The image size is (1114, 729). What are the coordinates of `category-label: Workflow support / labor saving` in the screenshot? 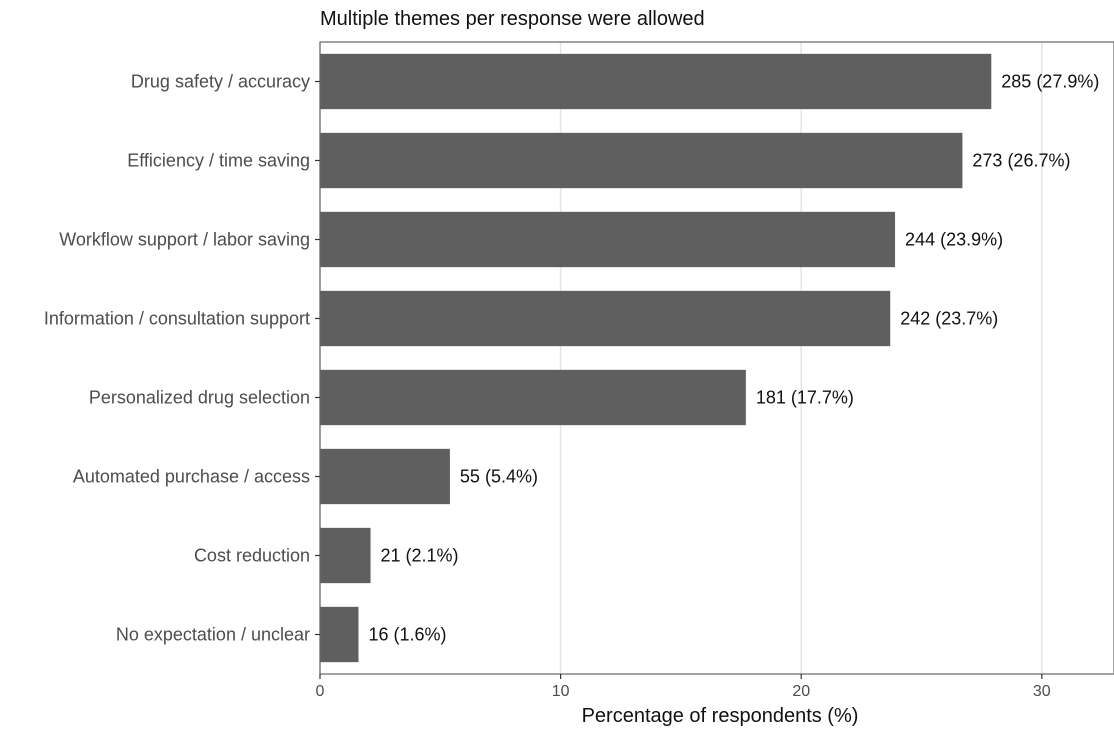 It's located at (184, 240).